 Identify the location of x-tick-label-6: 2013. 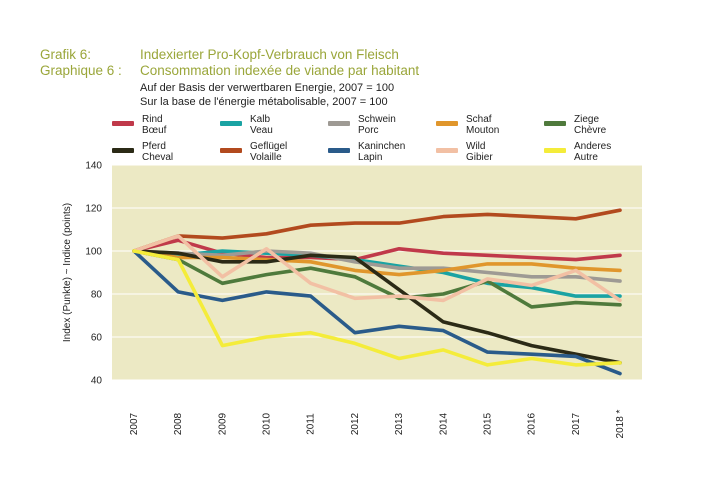
(399, 423).